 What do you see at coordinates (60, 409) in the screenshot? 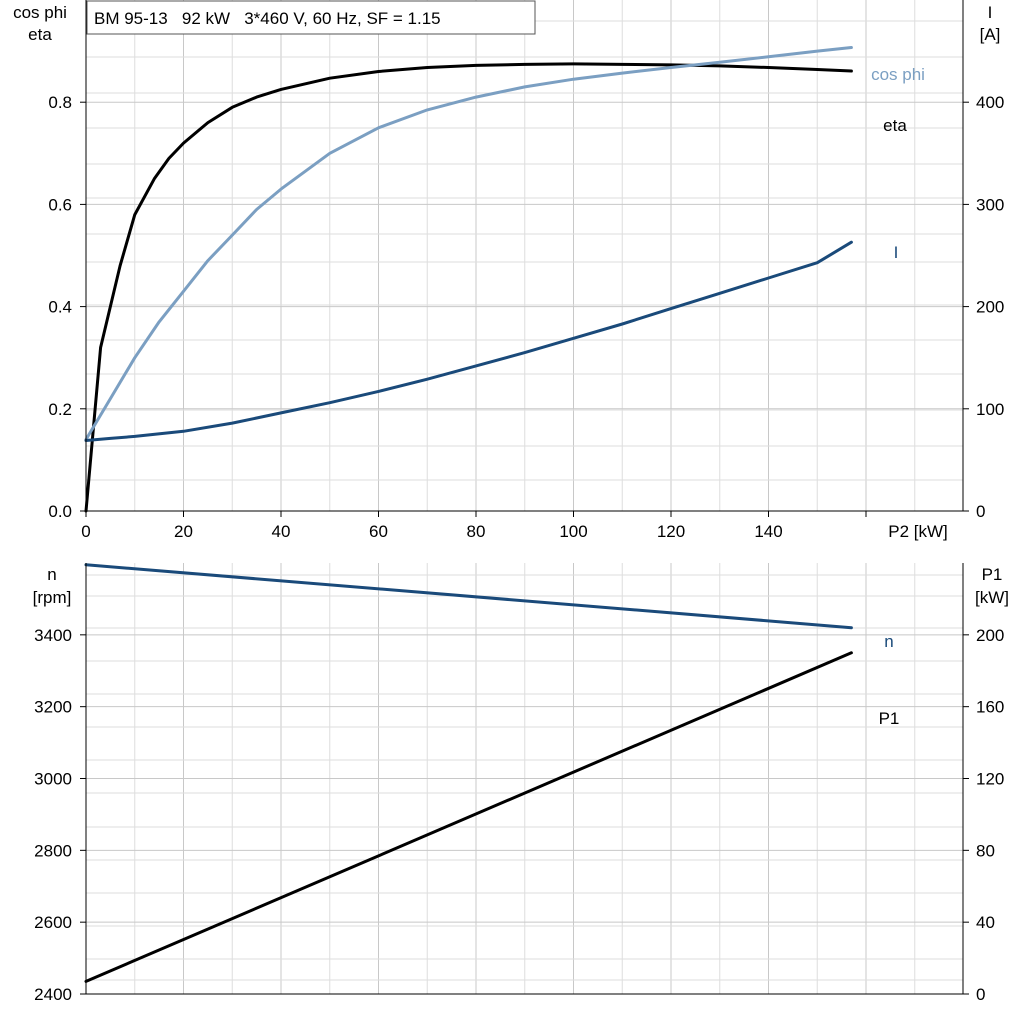
I see `left-tick-label: 0.2` at bounding box center [60, 409].